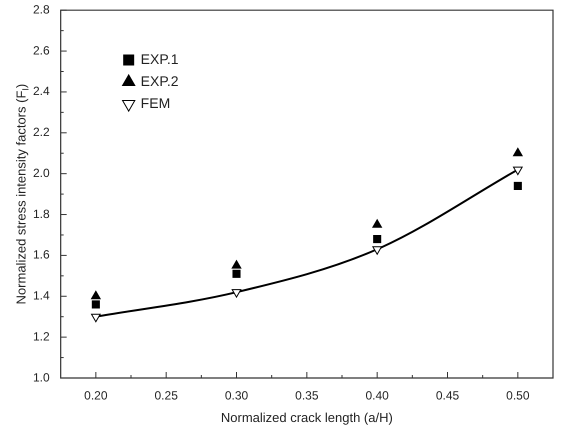 The image size is (565, 434). Describe the element at coordinates (41, 173) in the screenshot. I see `y-tick-label: 2.0` at that location.